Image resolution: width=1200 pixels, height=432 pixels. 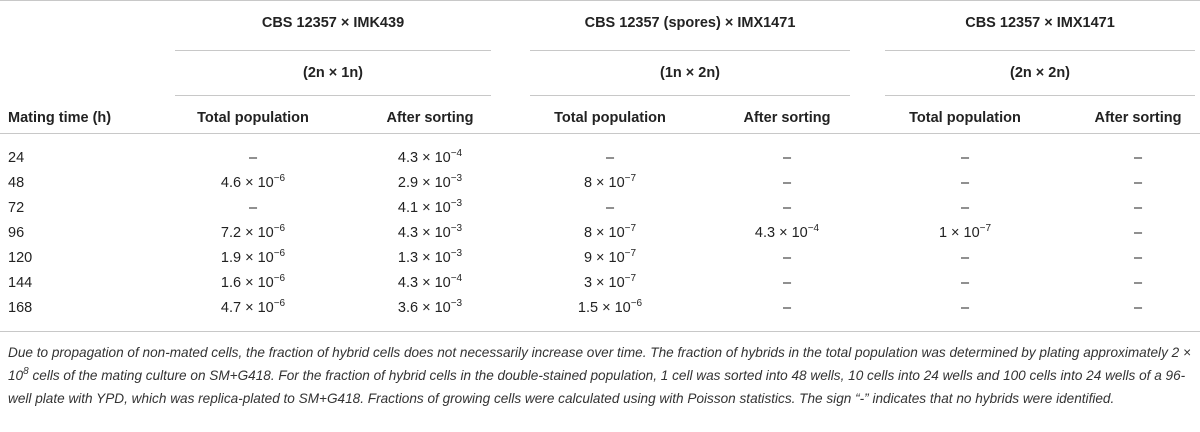 What do you see at coordinates (20, 258) in the screenshot?
I see `row-label: 120` at bounding box center [20, 258].